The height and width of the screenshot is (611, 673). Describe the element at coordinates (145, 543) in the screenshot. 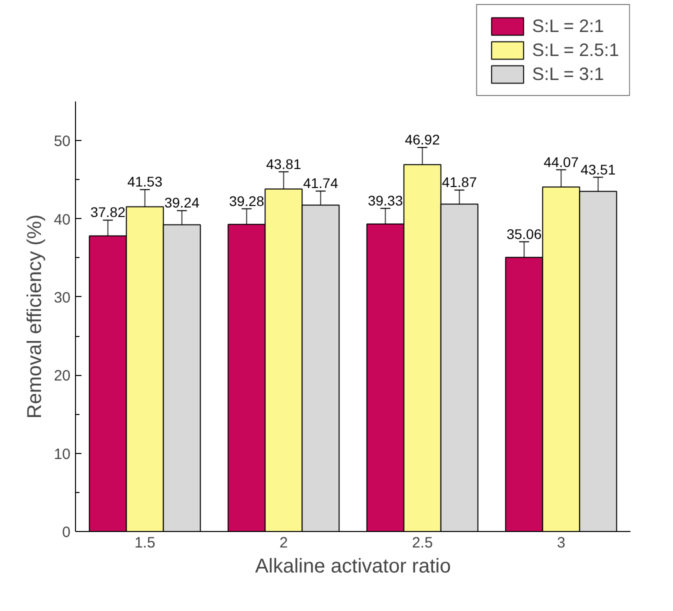

I see `x-tick-label: 1.5` at that location.